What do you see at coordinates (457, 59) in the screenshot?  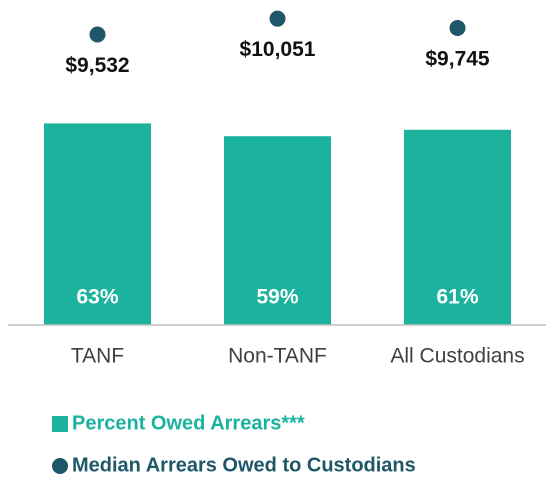 I see `dot-label: $9,745` at bounding box center [457, 59].